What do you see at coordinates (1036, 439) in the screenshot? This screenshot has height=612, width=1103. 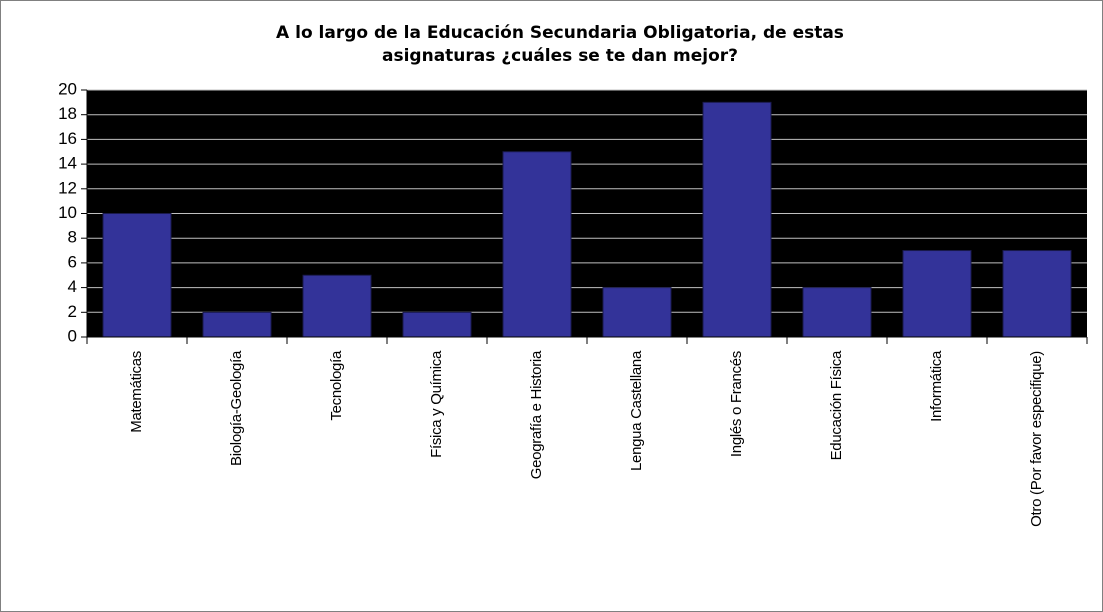 I see `x-tick-label: Otro (Por favor especifique)` at bounding box center [1036, 439].